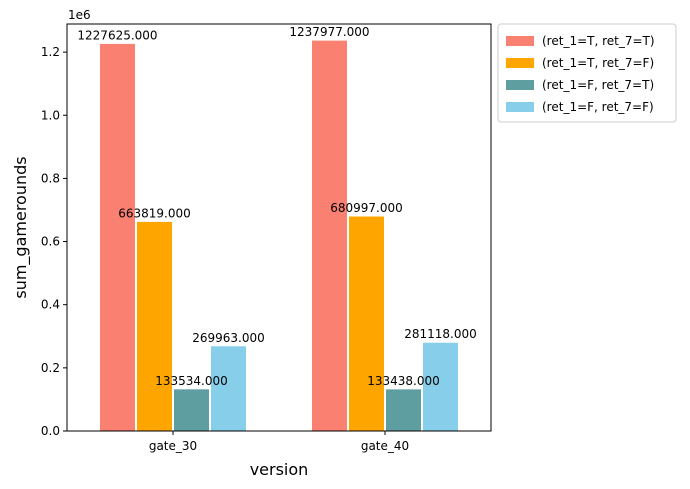  Describe the element at coordinates (79, 15) in the screenshot. I see `y-axis-scale-note: 1e6` at that location.